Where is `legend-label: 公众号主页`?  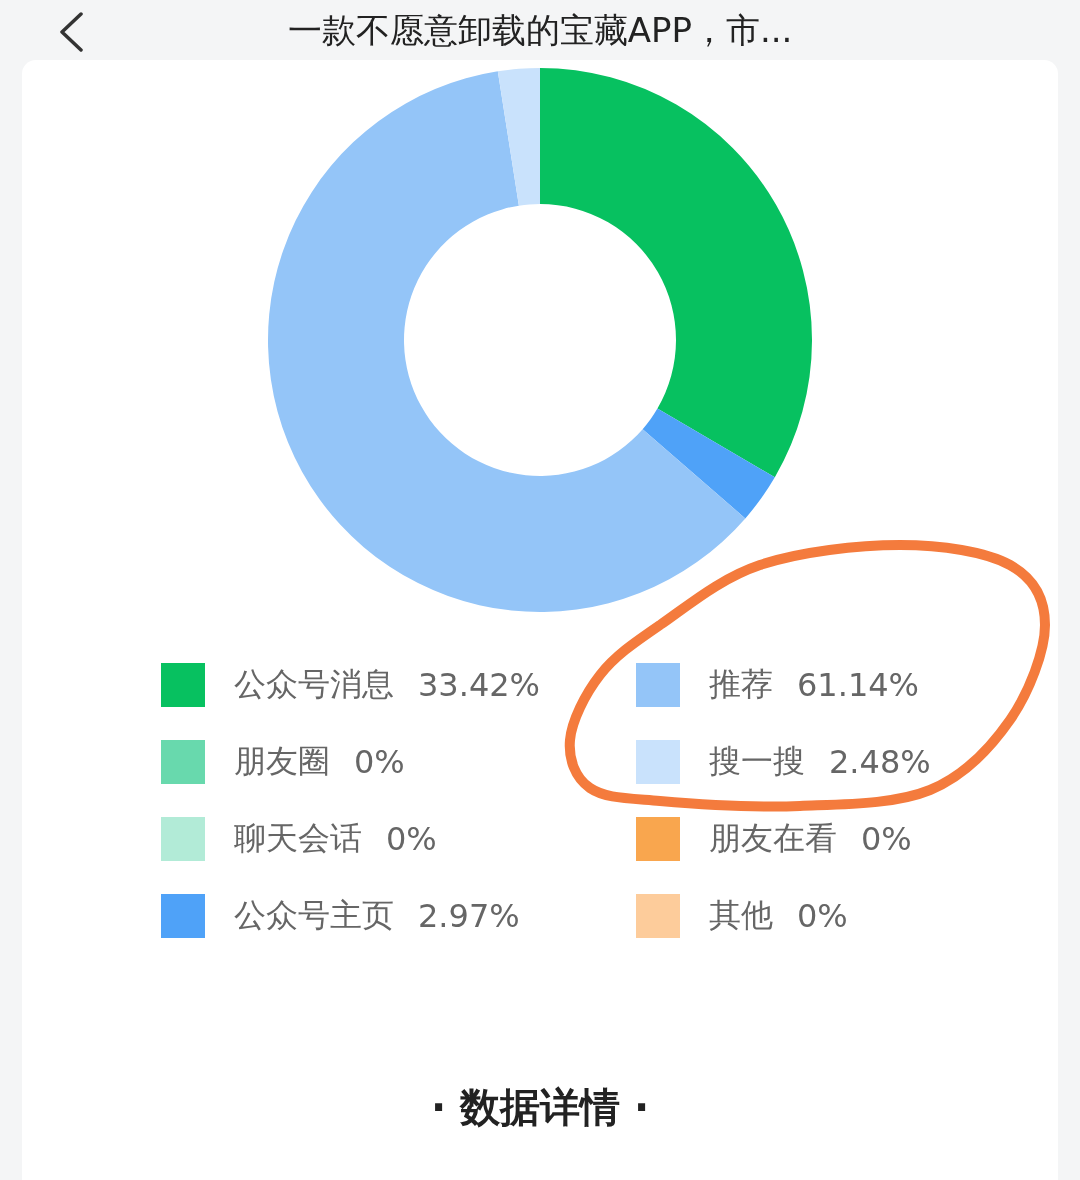
legend-label: 公众号主页 is located at coordinates (314, 915).